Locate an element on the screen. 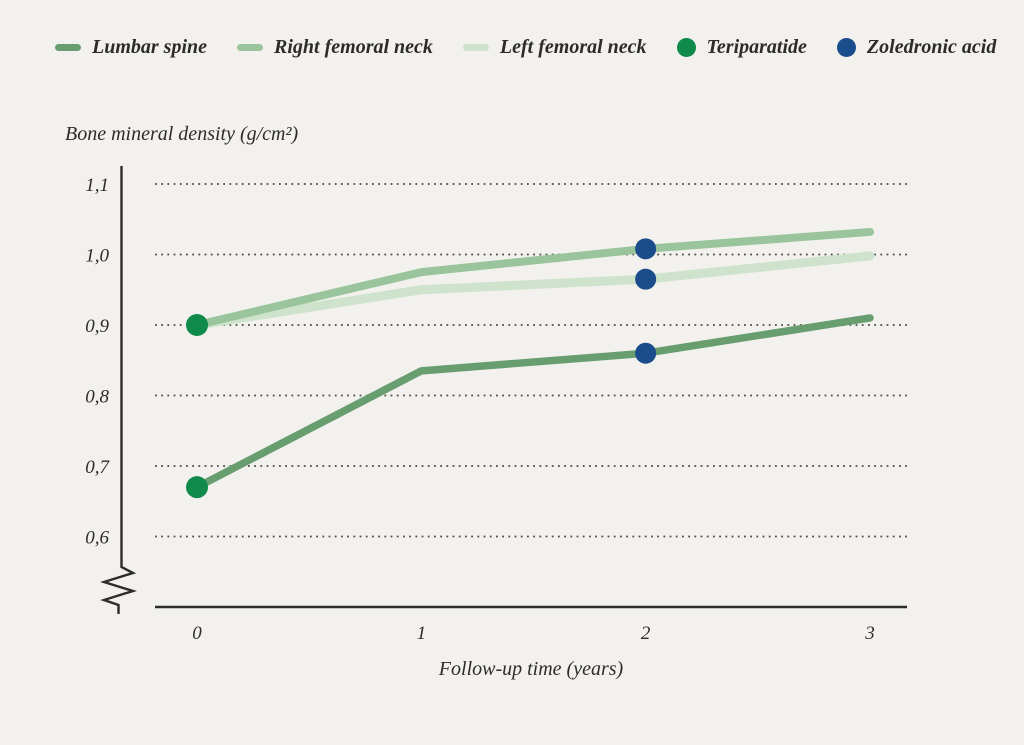 This screenshot has height=745, width=1024. y-axis-title: Bone mineral density (g/cm²) is located at coordinates (182, 134).